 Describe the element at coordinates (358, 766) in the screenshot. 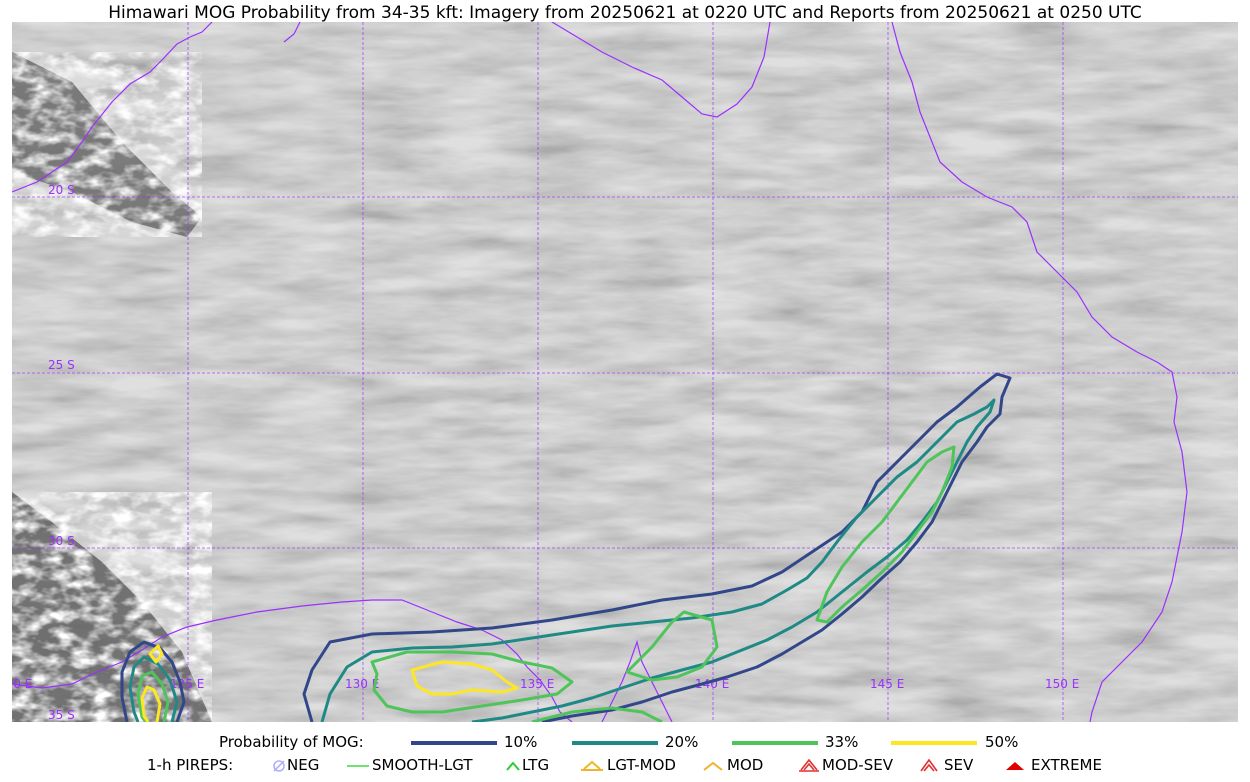

I see `line-icon` at that location.